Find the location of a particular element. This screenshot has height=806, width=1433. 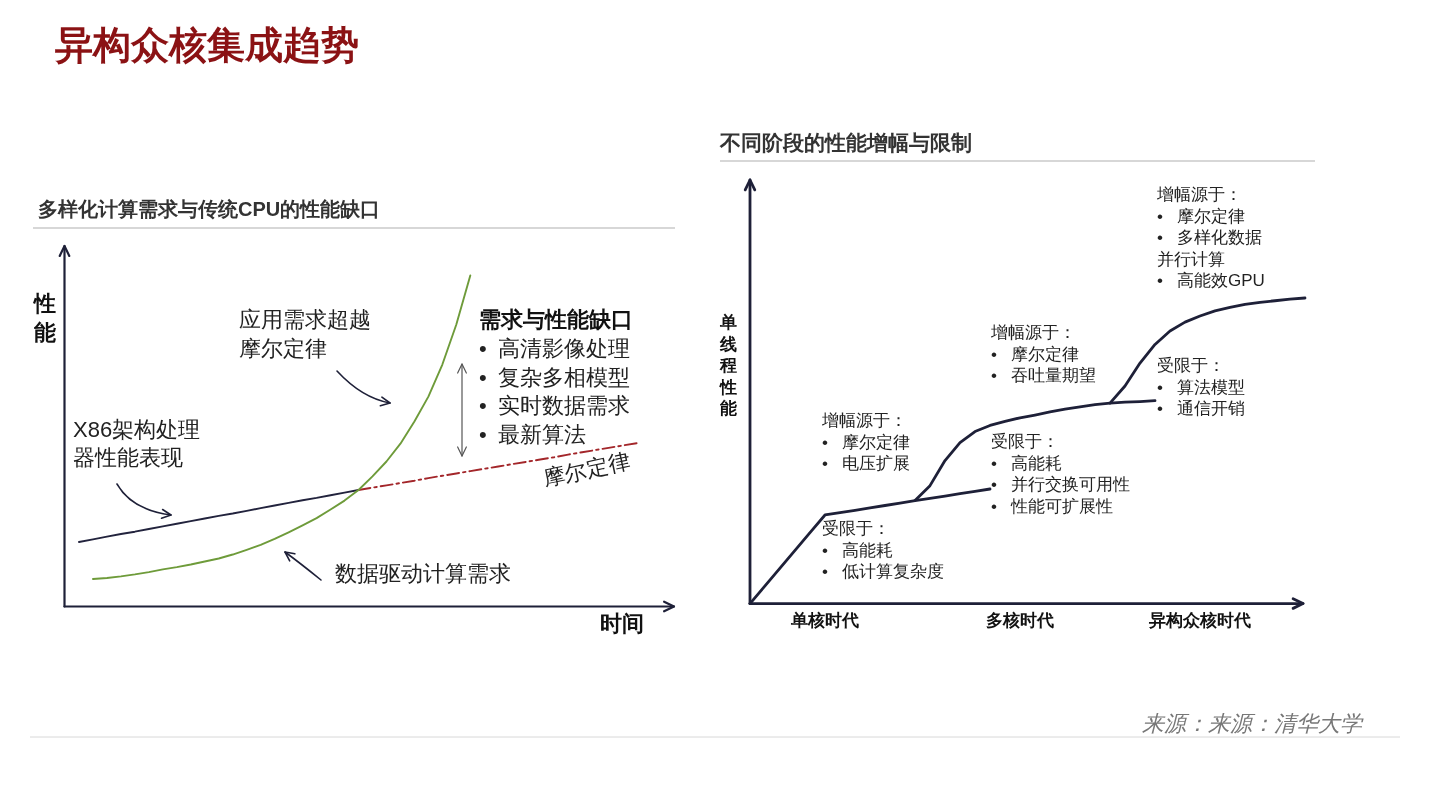

y-axis-title: 性能 is located at coordinates (44, 318).